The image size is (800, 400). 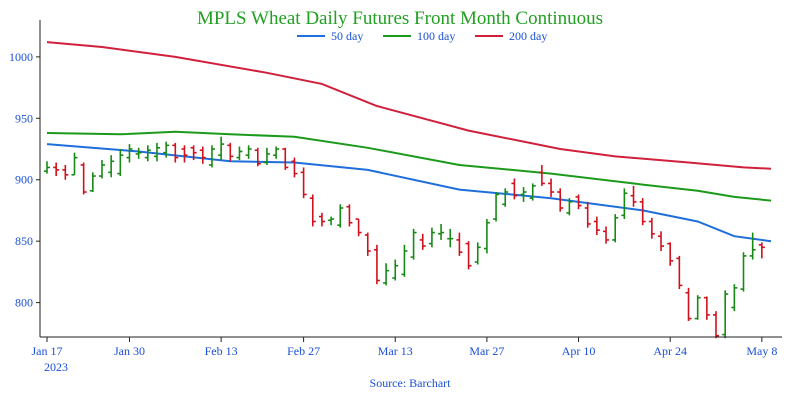 What do you see at coordinates (411, 383) in the screenshot?
I see `source-note: Source: Barchart` at bounding box center [411, 383].